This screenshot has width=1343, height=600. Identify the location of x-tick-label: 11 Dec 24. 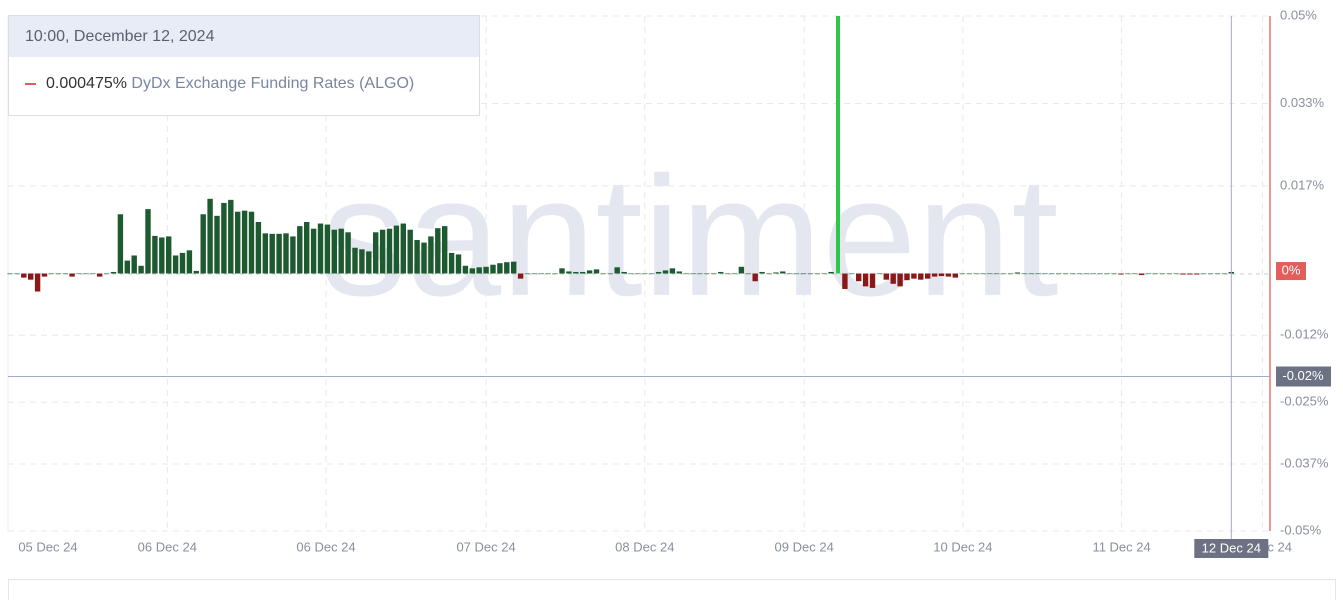
(1121, 546).